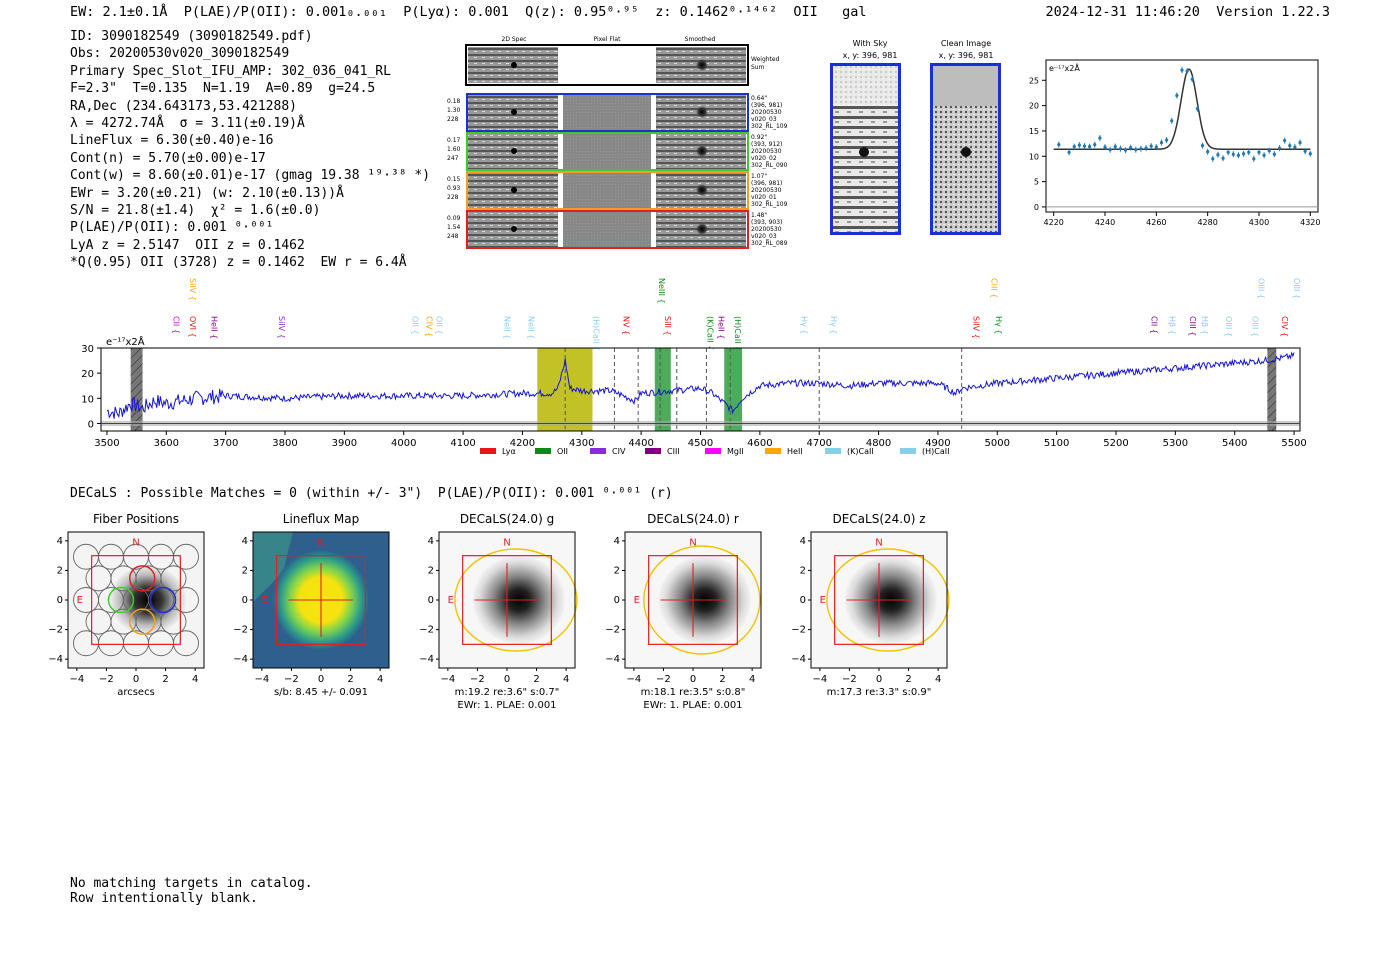  Describe the element at coordinates (1310, 222) in the screenshot. I see `zoom-xtick-label: 4320` at that location.